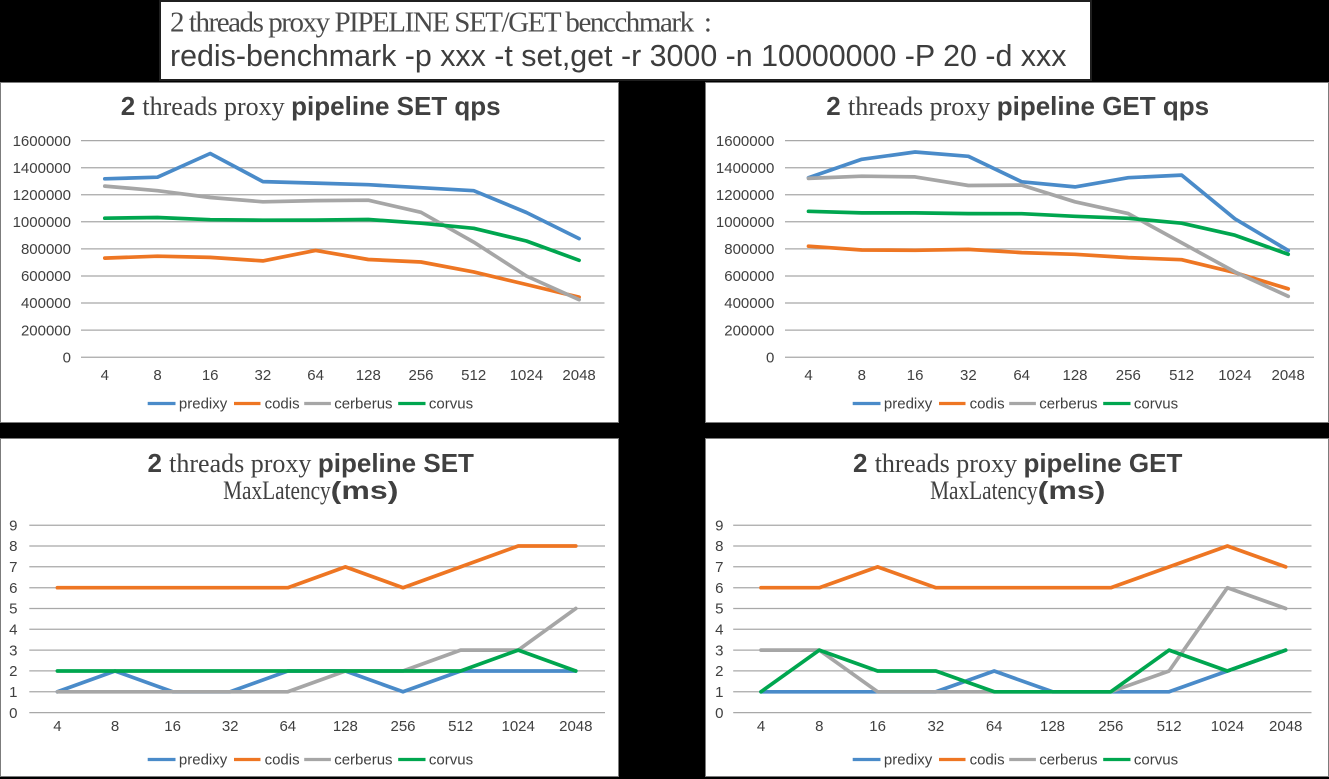  Describe the element at coordinates (1017, 106) in the screenshot. I see `svg-text:2 threads proxy pipeline GET q: 2 threads proxy pipeline GET qps` at that location.